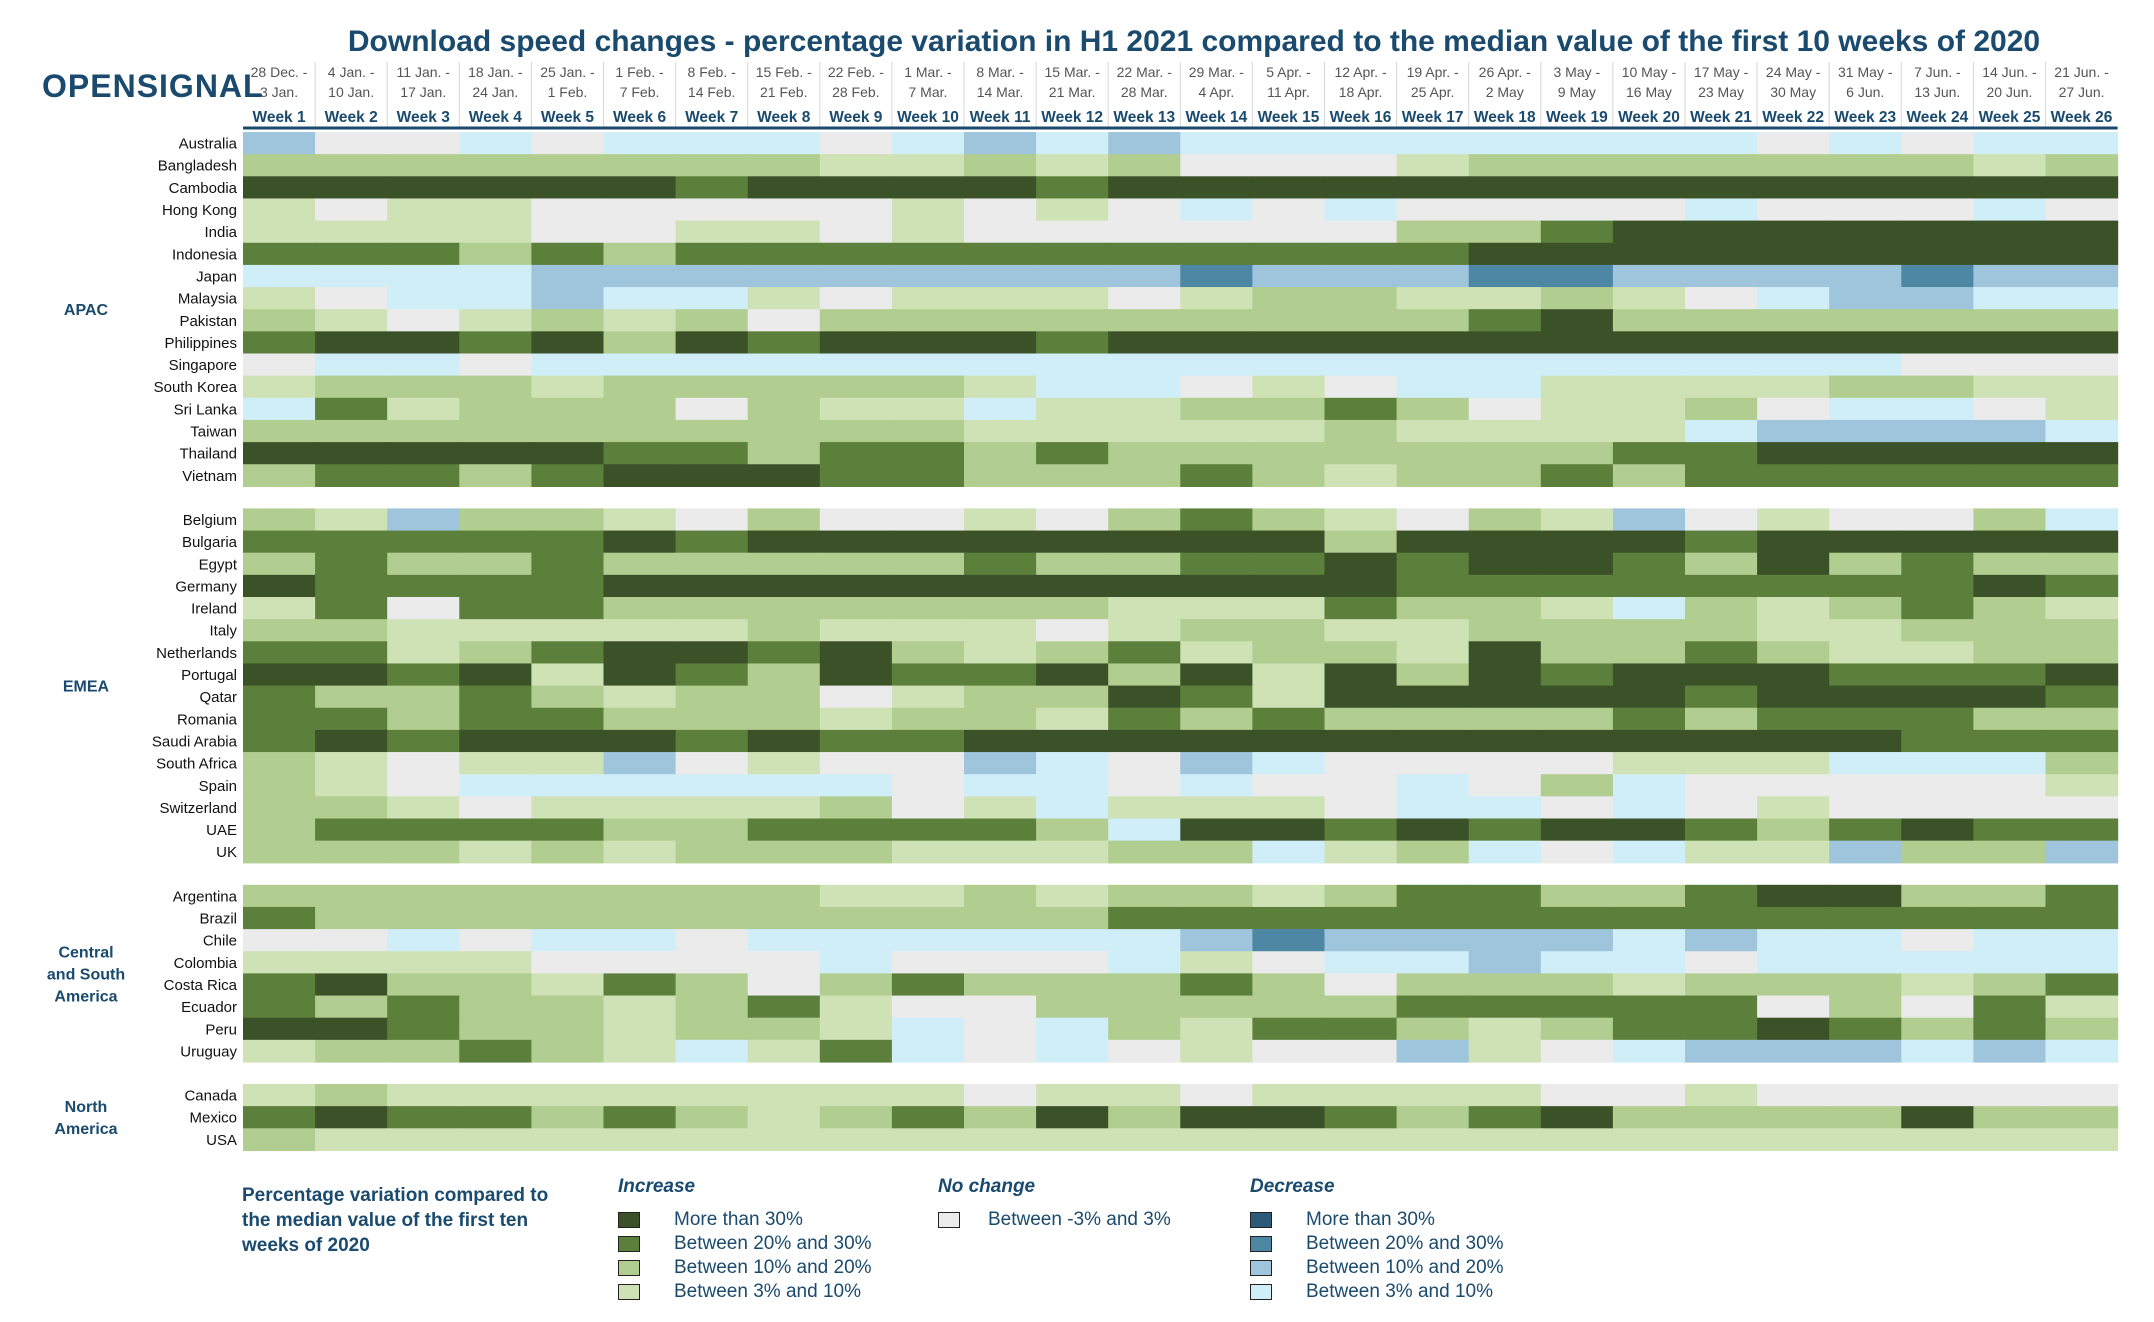 The width and height of the screenshot is (2154, 1322). I want to click on week-label: Week 21, so click(1721, 117).